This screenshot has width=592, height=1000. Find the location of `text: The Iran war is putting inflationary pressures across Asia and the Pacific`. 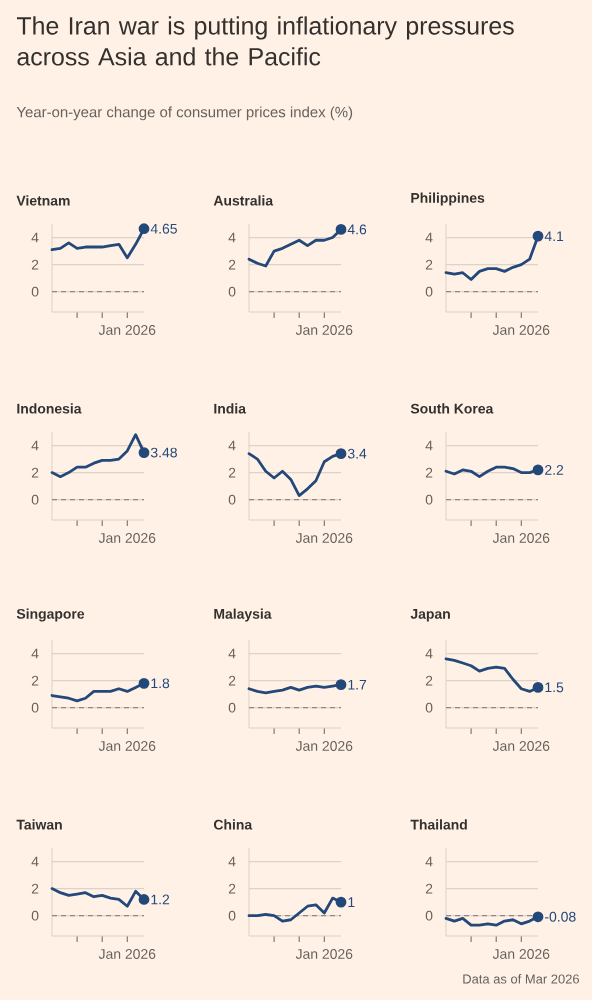

text: The Iran war is putting inflationary pressures across Asia and the Pacific is located at coordinates (265, 41).